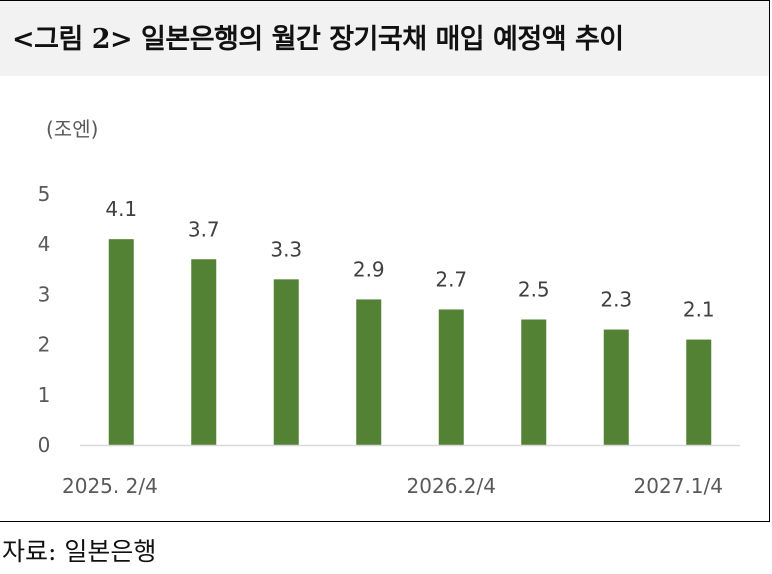 The width and height of the screenshot is (772, 574). I want to click on data-label: 2.5, so click(534, 290).